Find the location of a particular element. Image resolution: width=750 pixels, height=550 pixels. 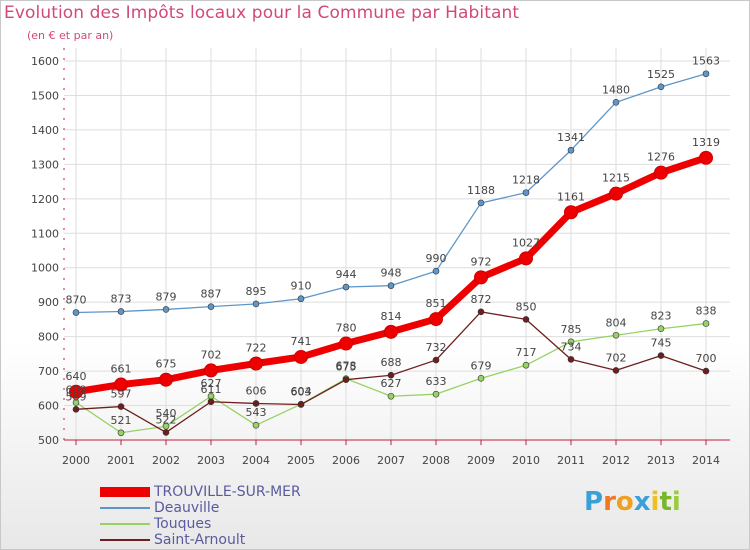

data-label-saint-arnoult: 675 is located at coordinates (346, 367).